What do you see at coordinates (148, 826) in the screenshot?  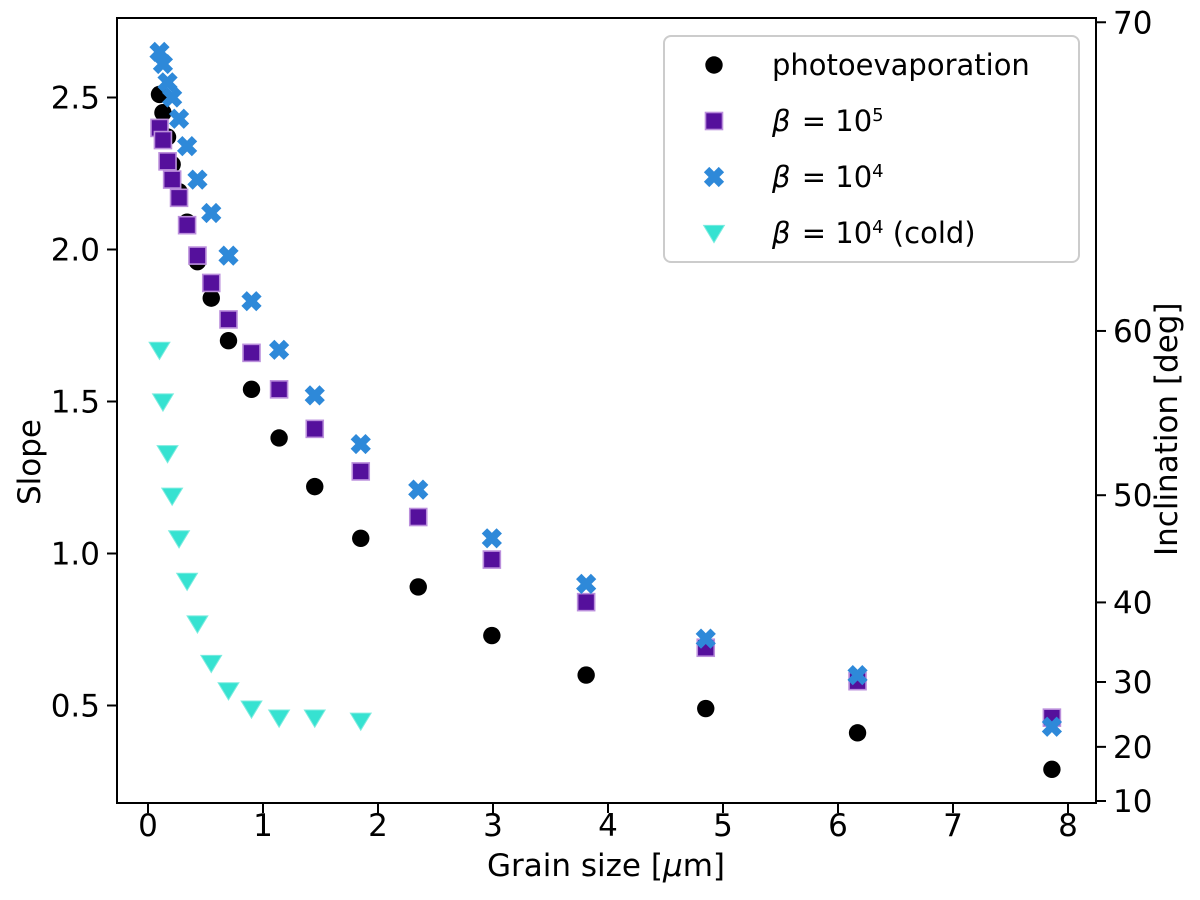 I see `x-tick-label: 0` at bounding box center [148, 826].